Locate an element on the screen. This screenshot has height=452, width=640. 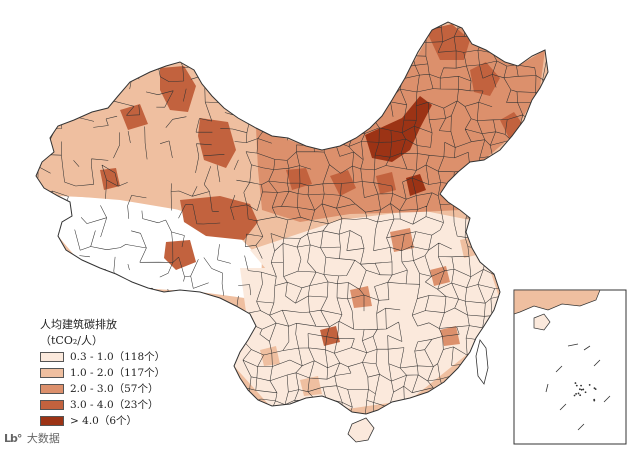
south-china-sea-inset is located at coordinates (570, 367).